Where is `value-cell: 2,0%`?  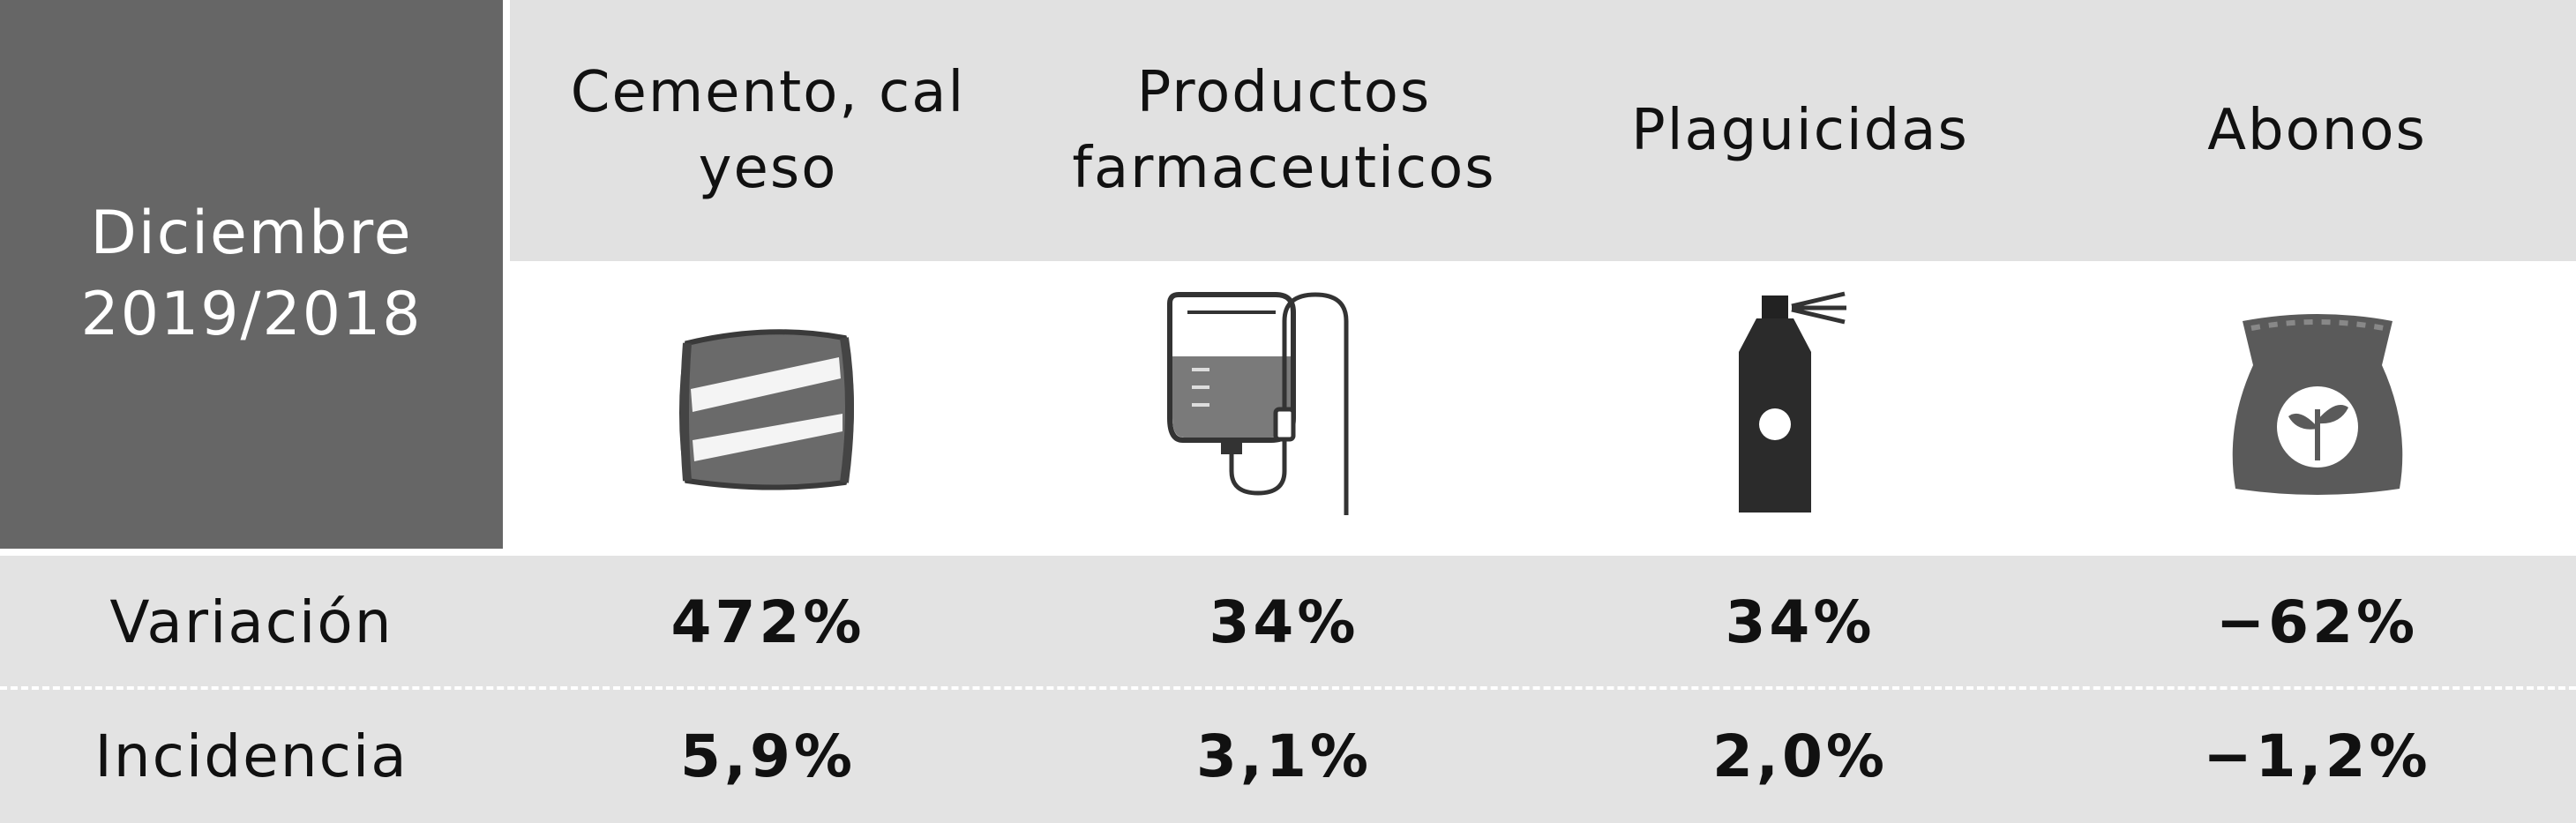
value-cell: 2,0% is located at coordinates (1800, 756).